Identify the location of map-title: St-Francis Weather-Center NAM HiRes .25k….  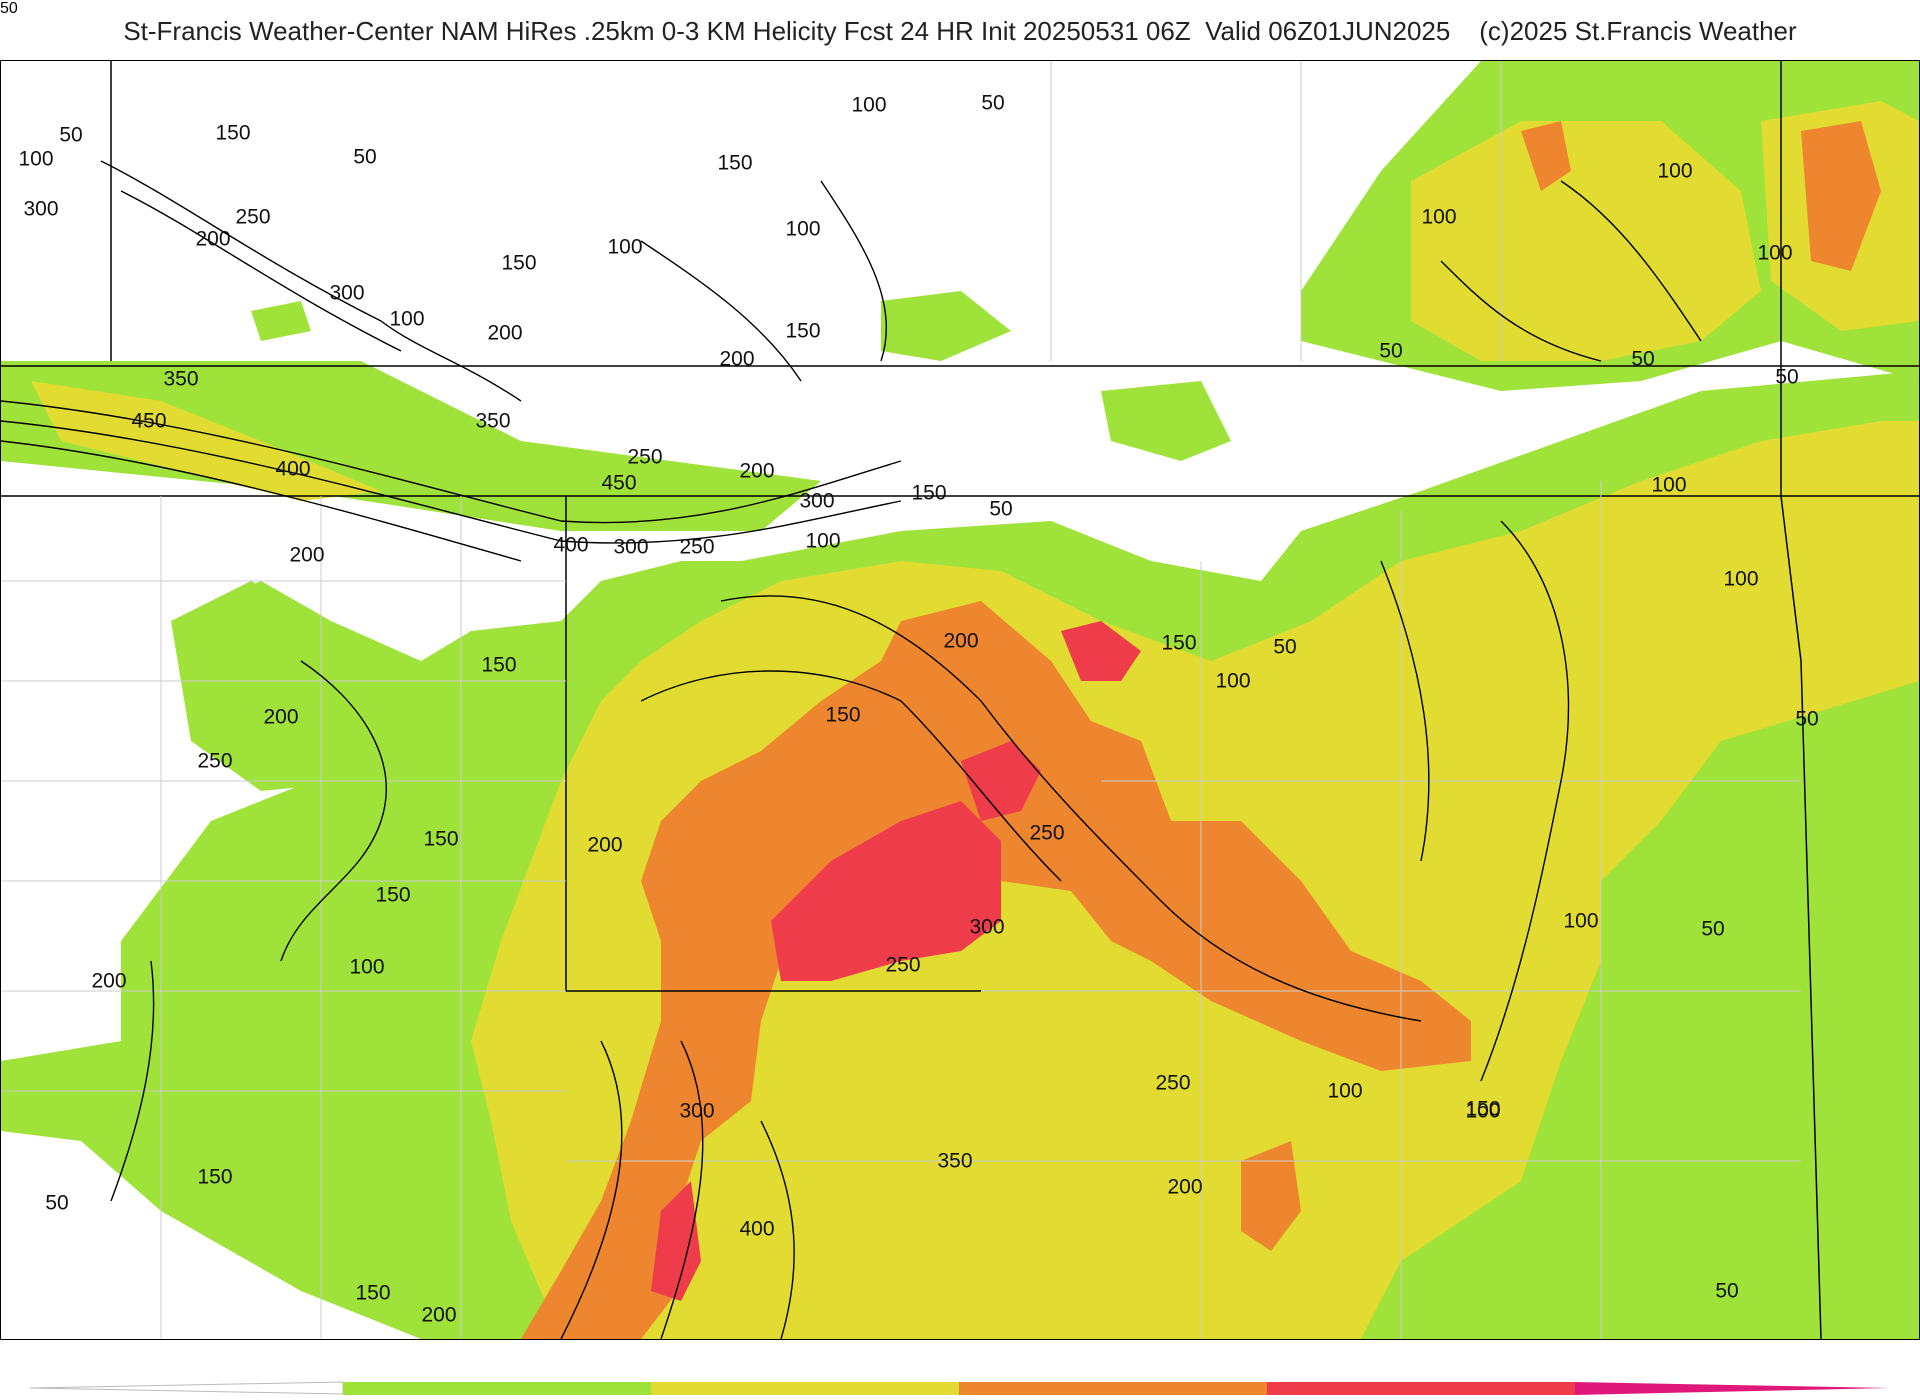
(787, 30).